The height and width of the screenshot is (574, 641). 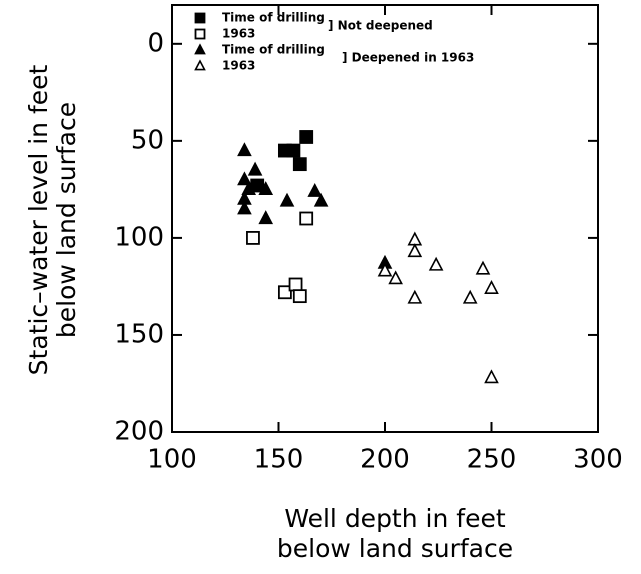 I want to click on y-tick-label: 100, so click(x=139, y=237).